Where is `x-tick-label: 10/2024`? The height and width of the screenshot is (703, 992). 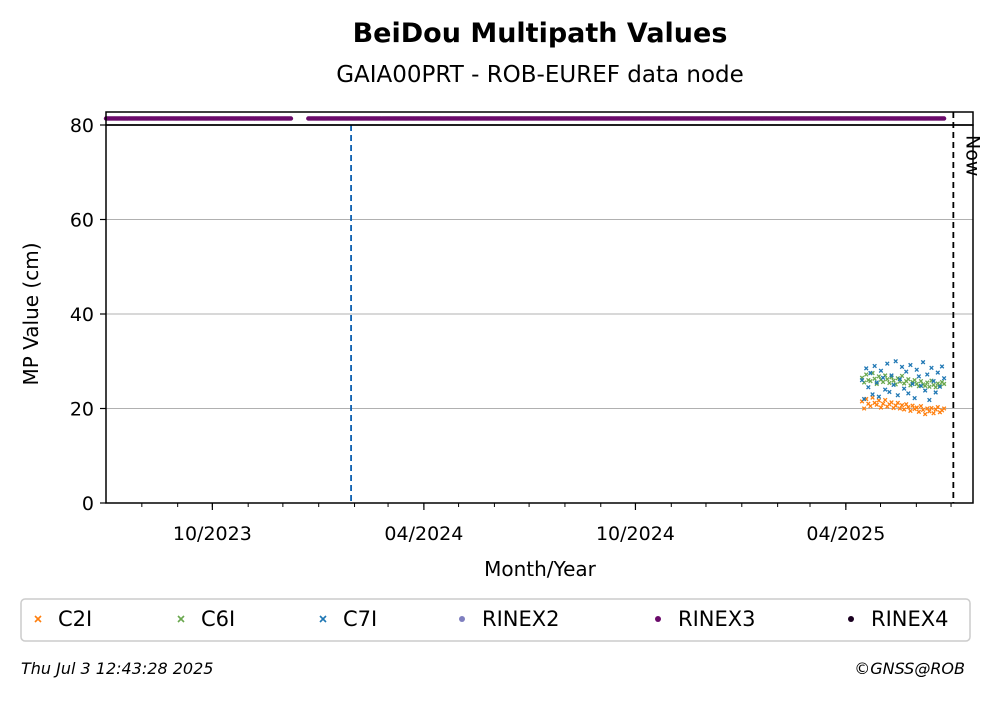
x-tick-label: 10/2024 is located at coordinates (635, 534).